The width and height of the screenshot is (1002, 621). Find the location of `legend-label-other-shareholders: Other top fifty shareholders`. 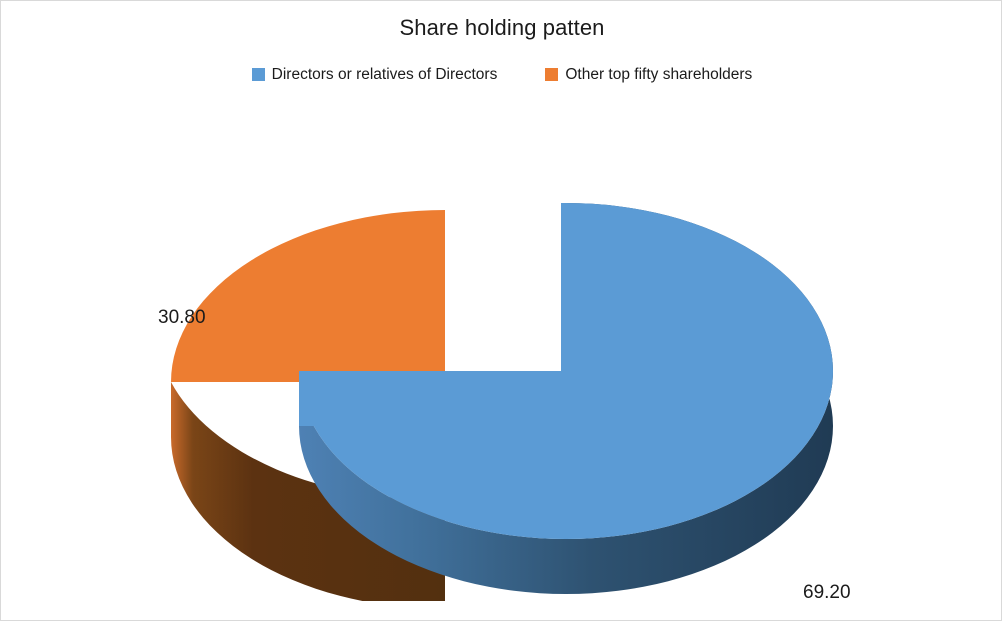

legend-label-other-shareholders: Other top fifty shareholders is located at coordinates (659, 74).